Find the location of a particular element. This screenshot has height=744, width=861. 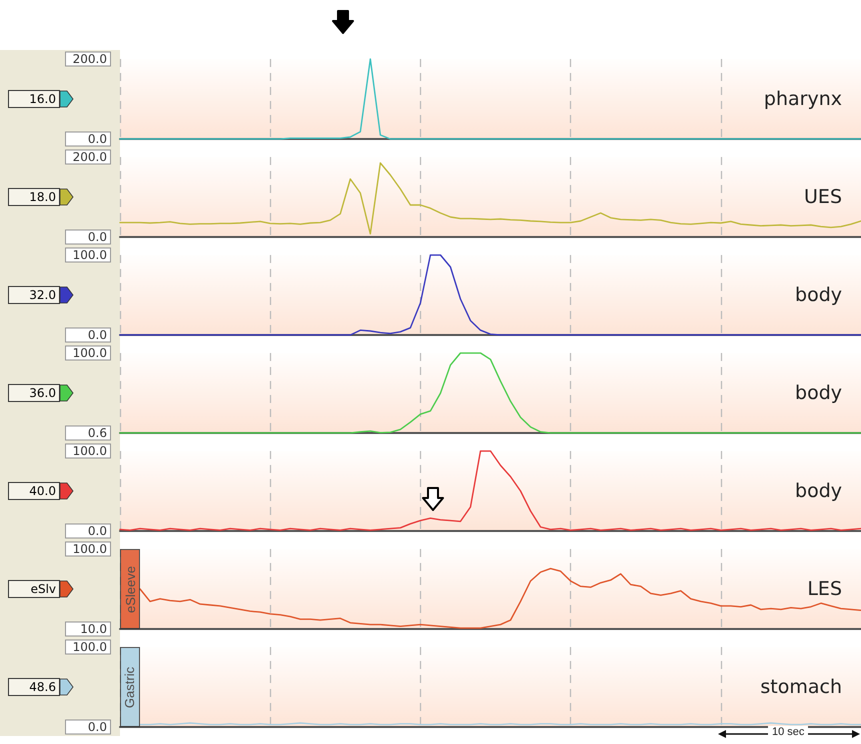

text: 48.6 is located at coordinates (34, 687).